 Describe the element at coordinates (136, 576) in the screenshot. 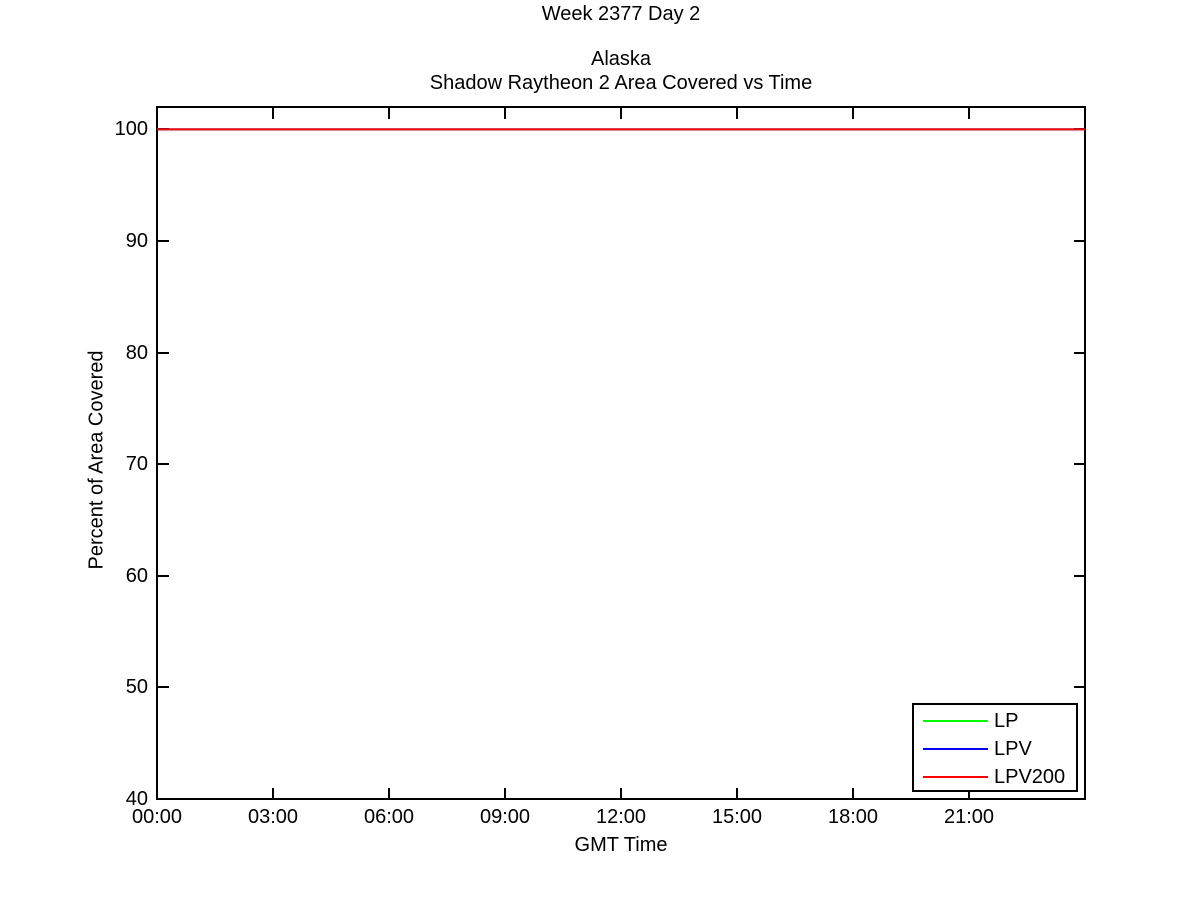

I see `y-tick-label: 60` at that location.